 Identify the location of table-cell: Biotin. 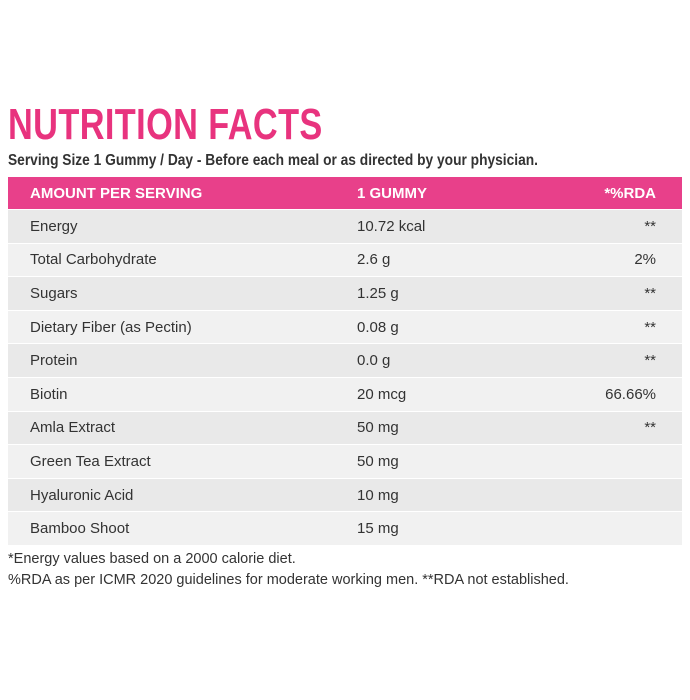
(49, 394).